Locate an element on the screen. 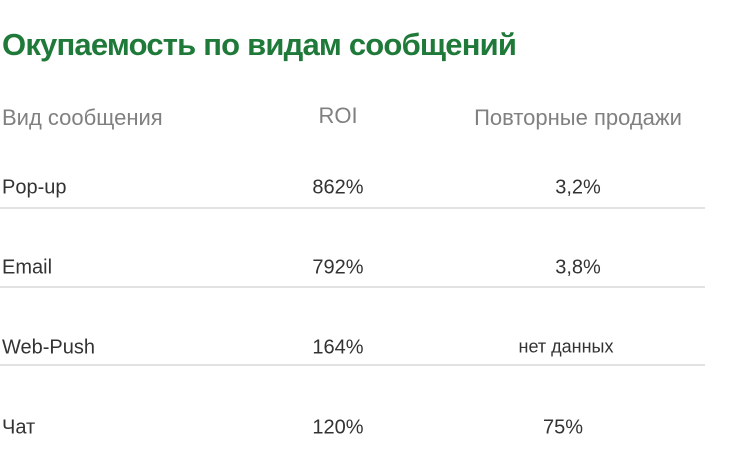 The width and height of the screenshot is (750, 474). header-repeat-sales: Повторные продажи is located at coordinates (578, 117).